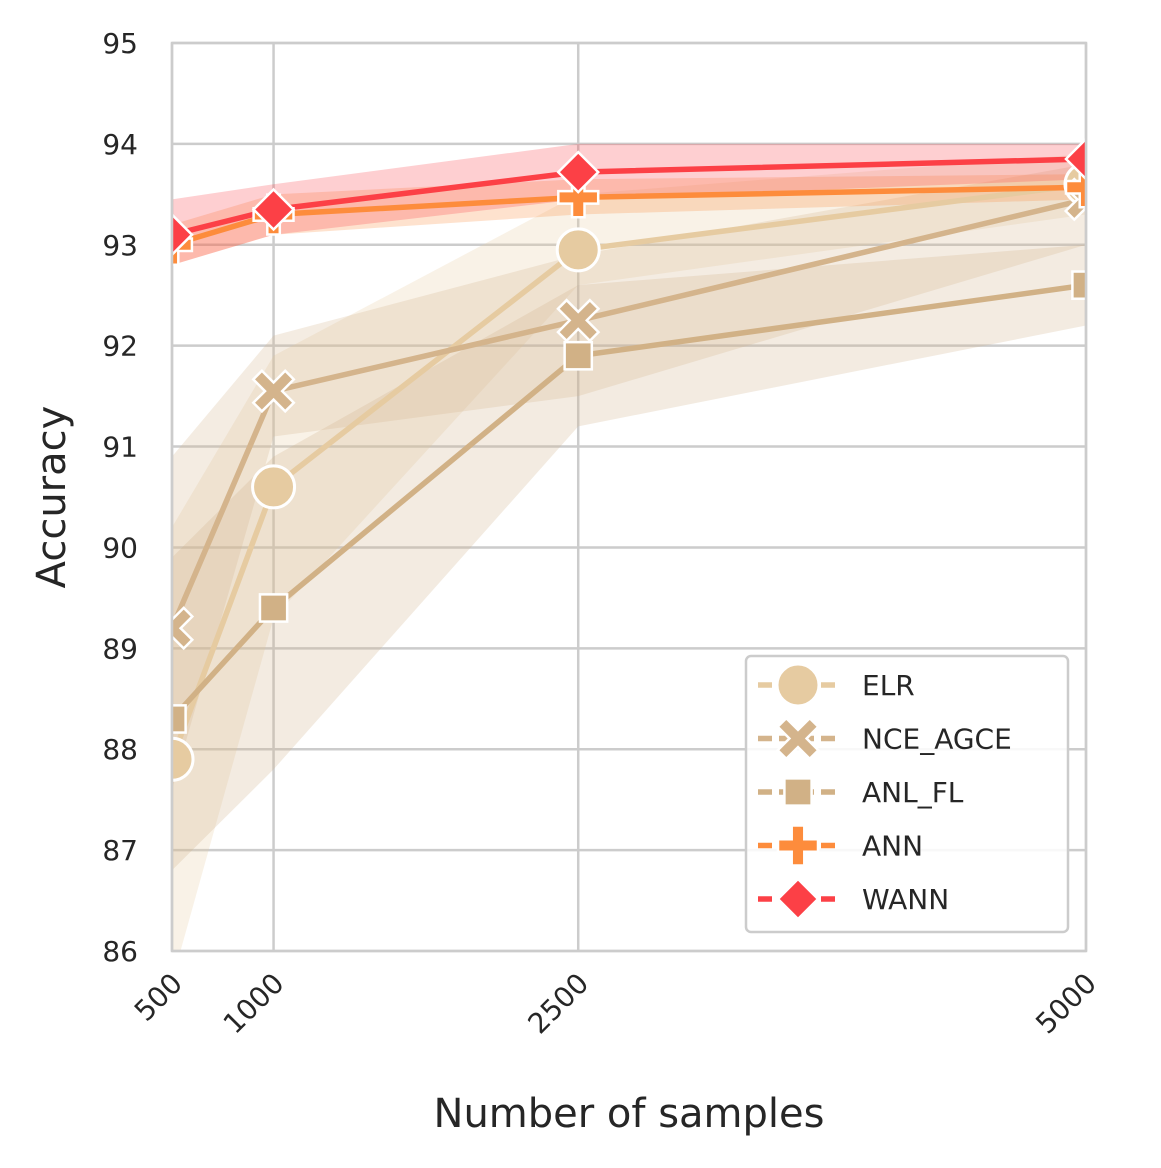 The height and width of the screenshot is (1168, 1161). What do you see at coordinates (158, 997) in the screenshot?
I see `x-tick-label: 500` at bounding box center [158, 997].